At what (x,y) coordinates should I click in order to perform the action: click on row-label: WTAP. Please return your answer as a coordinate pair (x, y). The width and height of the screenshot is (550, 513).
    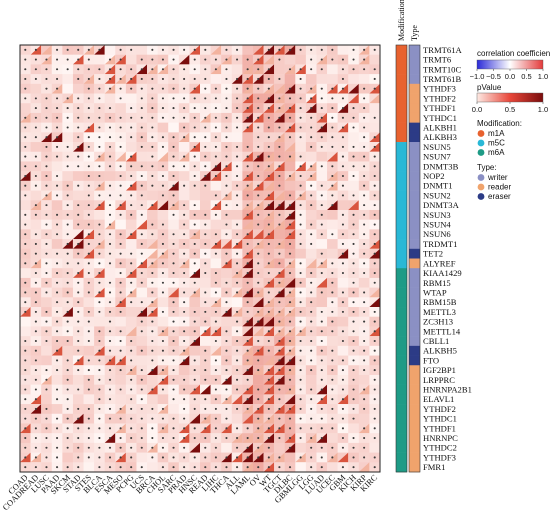
    Looking at the image, I should click on (435, 292).